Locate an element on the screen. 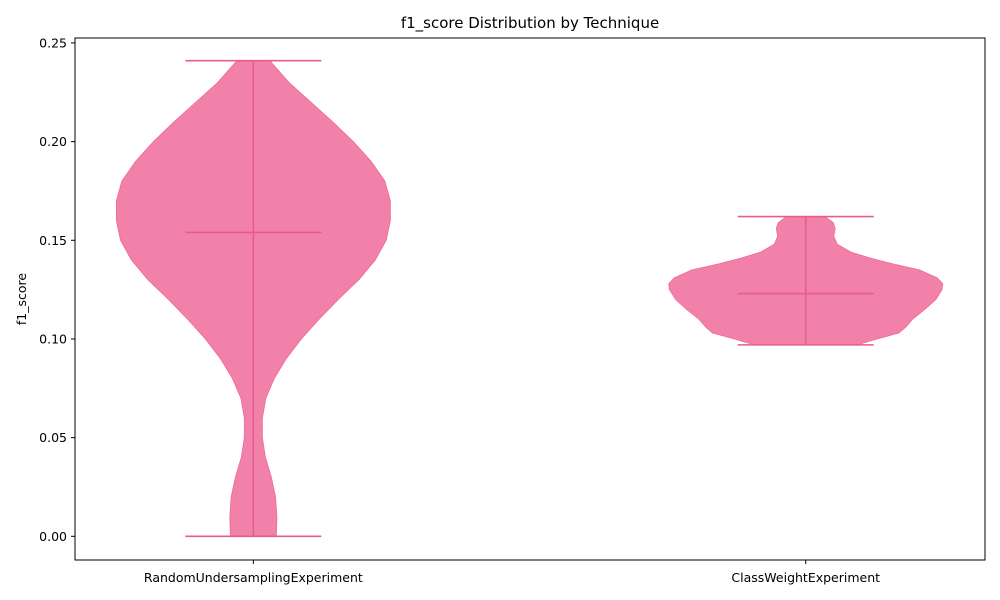 Image resolution: width=1000 pixels, height=600 pixels. y-tick-label: 0.20 is located at coordinates (53, 141).